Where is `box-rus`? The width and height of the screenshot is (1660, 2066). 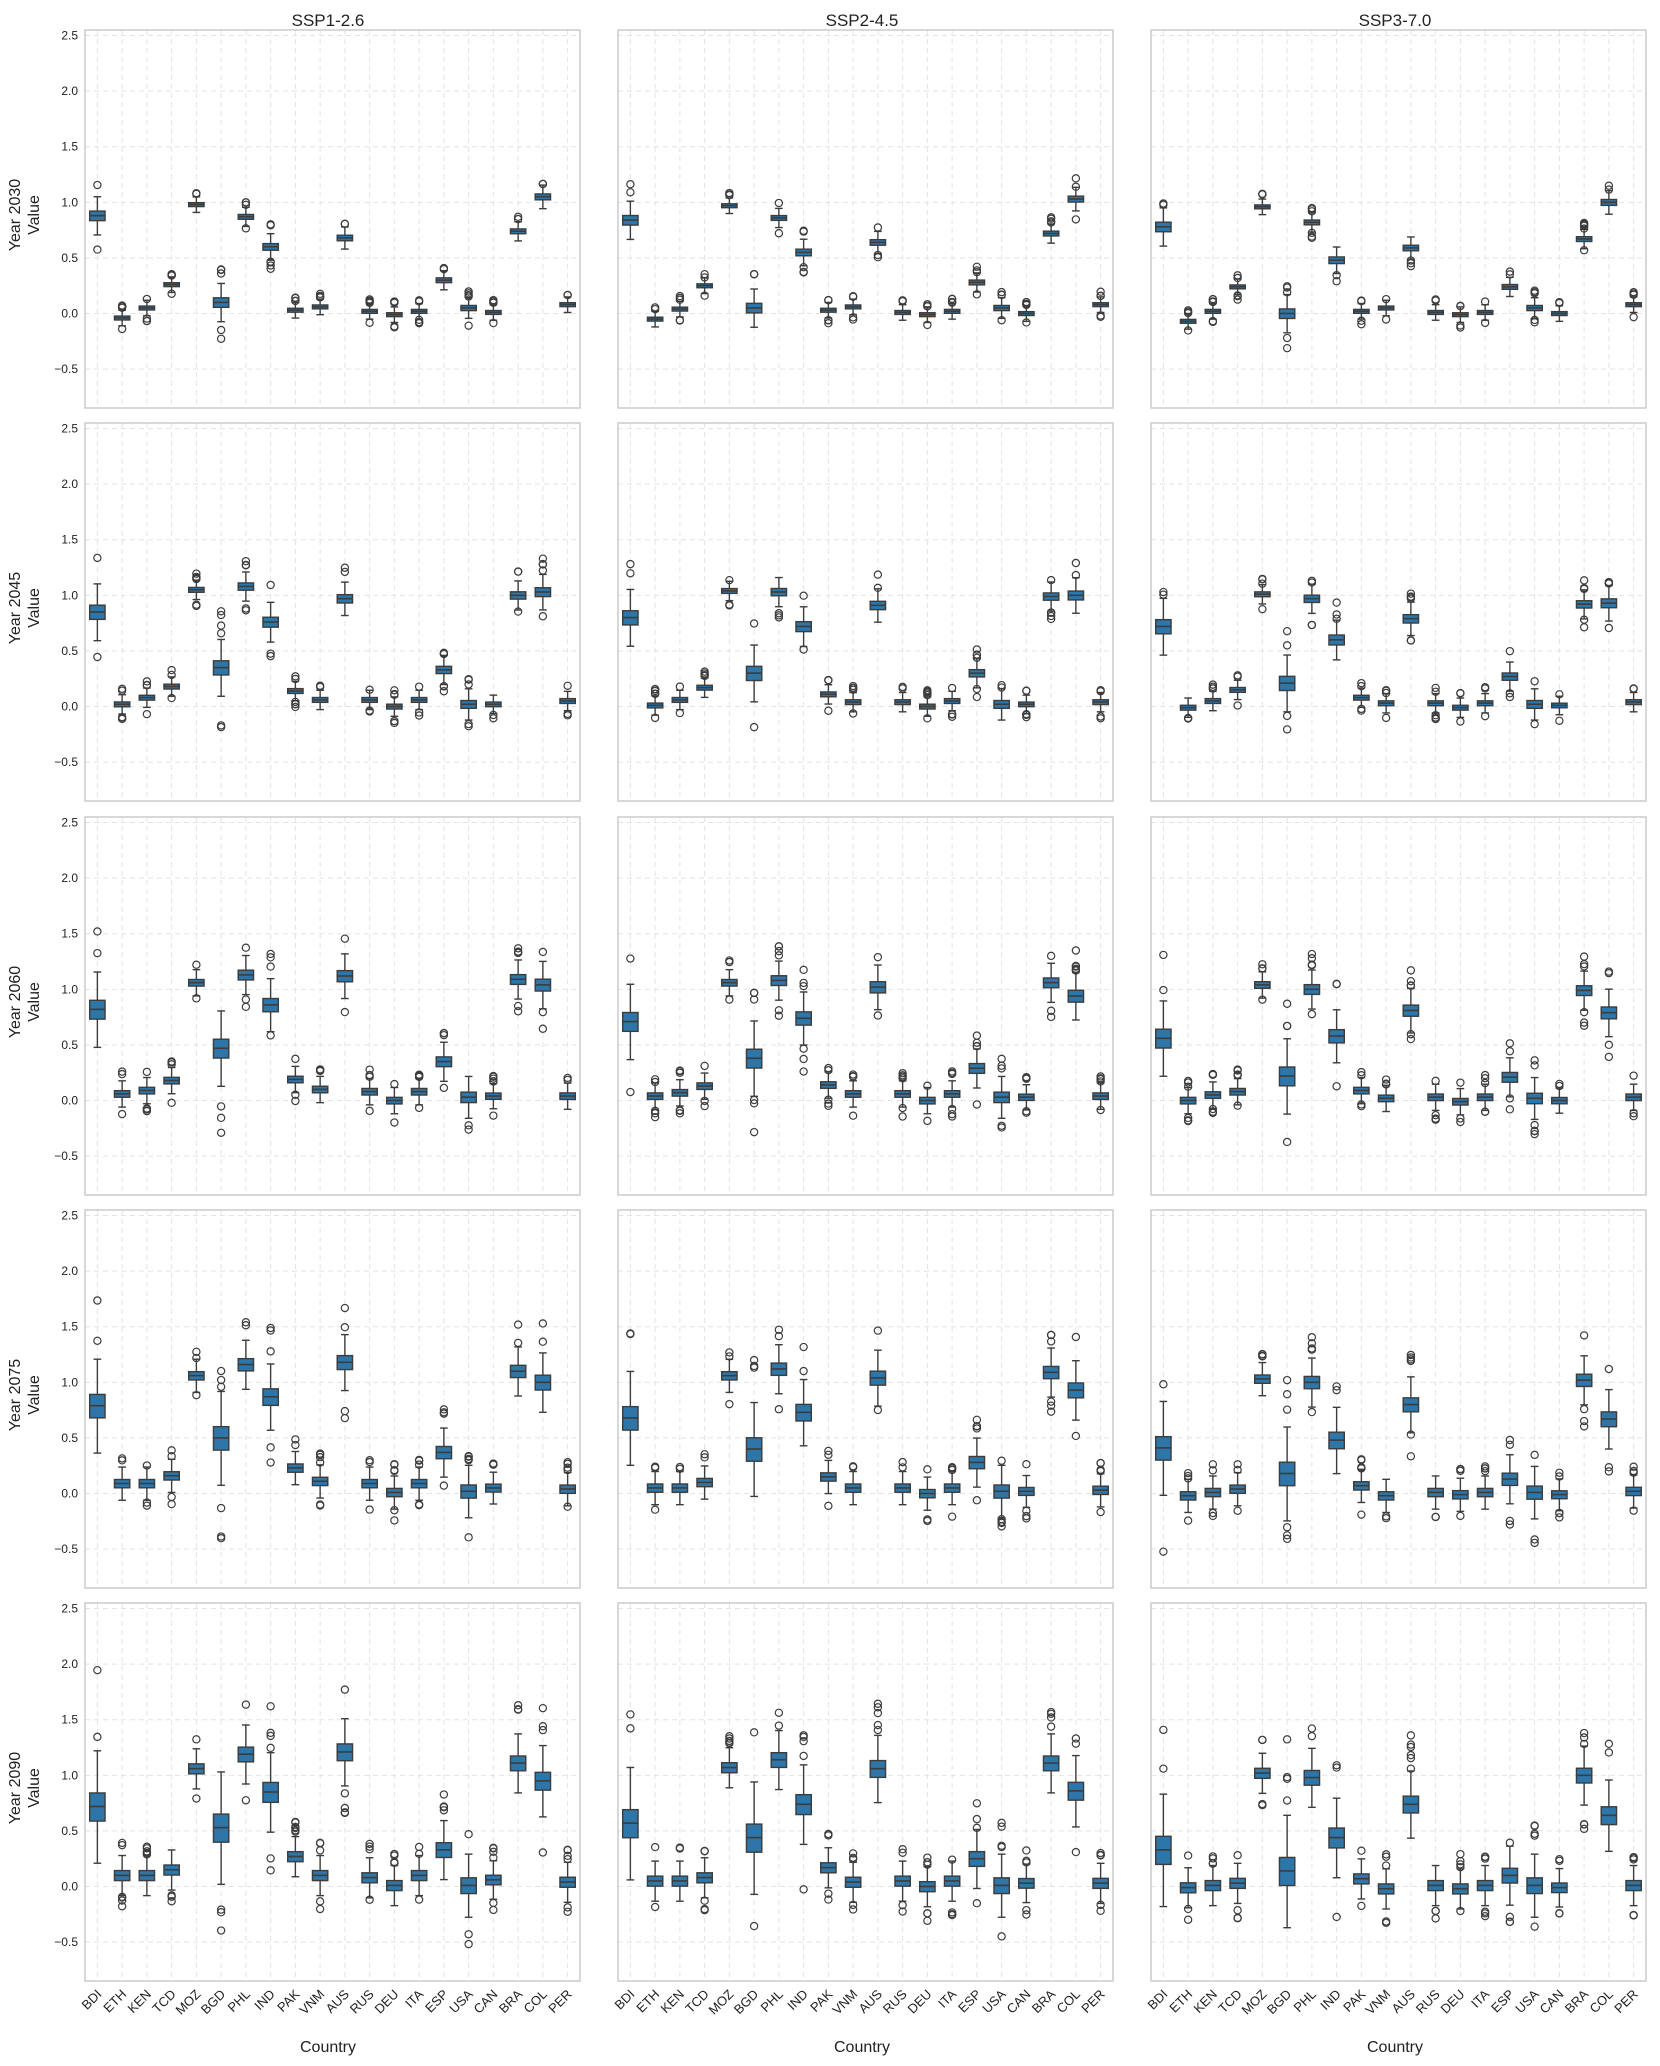
box-rus is located at coordinates (902, 1481).